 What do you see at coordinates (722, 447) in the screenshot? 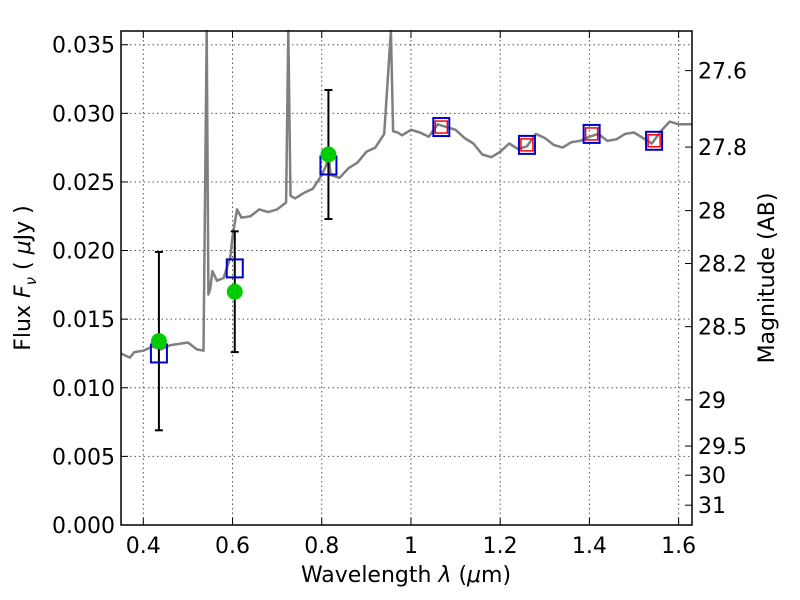
I see `mag-tick-label: 29.5` at bounding box center [722, 447].